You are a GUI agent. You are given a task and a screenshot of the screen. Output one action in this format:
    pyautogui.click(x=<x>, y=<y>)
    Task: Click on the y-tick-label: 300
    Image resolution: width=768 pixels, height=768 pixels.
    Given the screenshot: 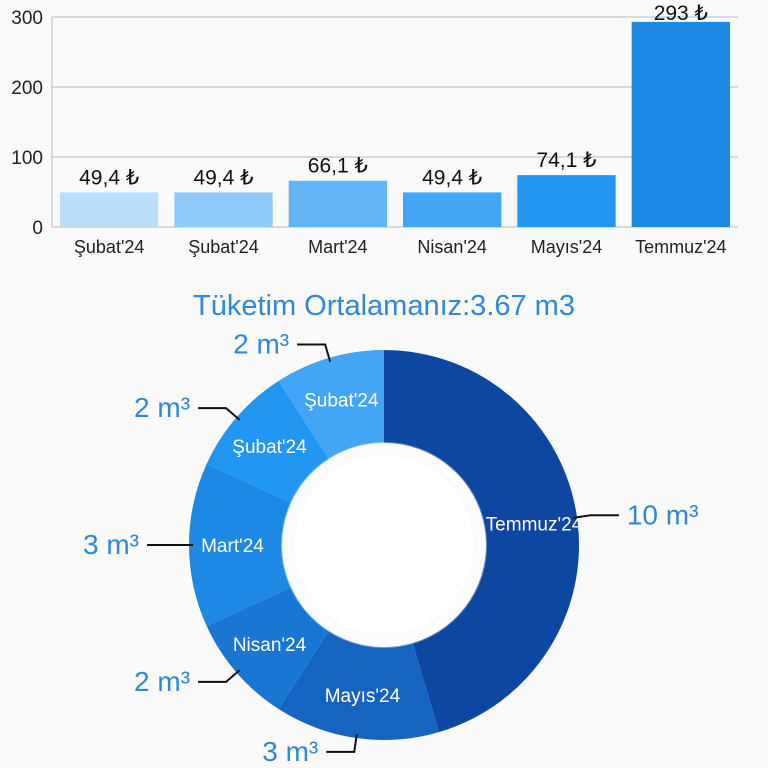 What is the action you would take?
    pyautogui.click(x=27, y=18)
    